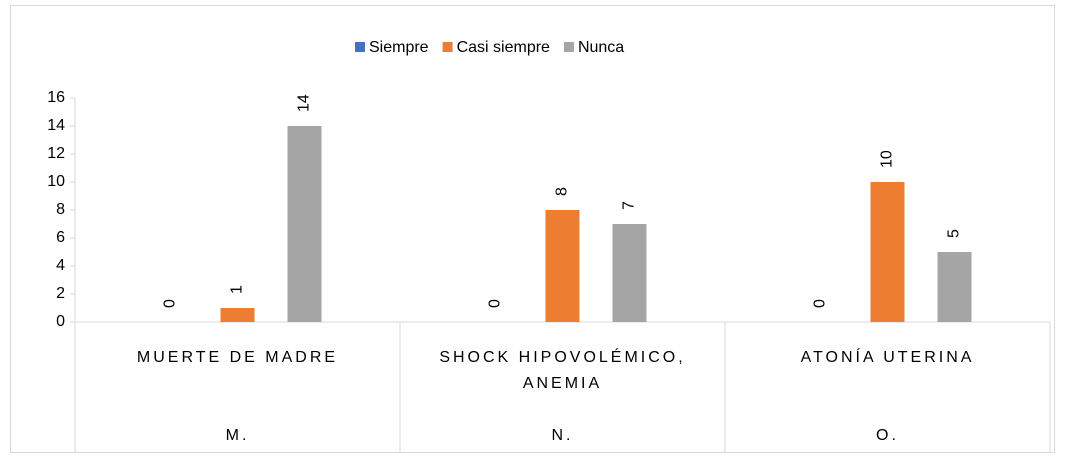  I want to click on legend-label: Nunca, so click(601, 47).